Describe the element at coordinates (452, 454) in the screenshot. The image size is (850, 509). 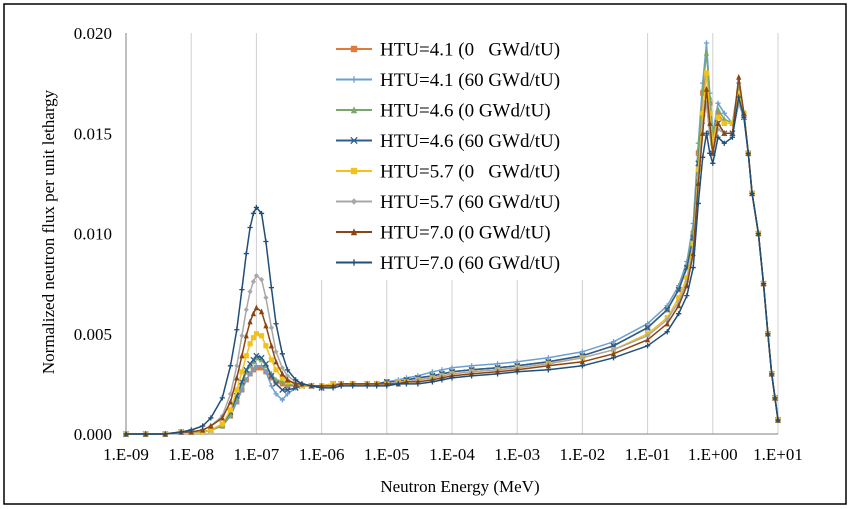
I see `x-tick-label: 1.E-04` at that location.